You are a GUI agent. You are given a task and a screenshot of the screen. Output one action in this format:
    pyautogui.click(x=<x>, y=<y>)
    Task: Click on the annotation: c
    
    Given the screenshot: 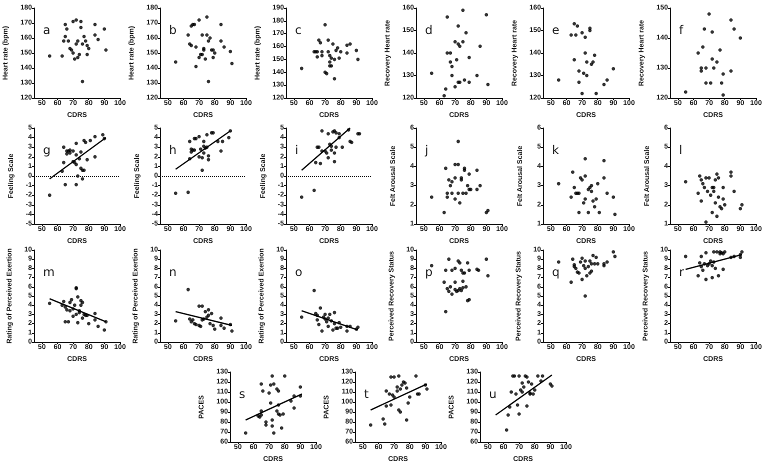 What is the action you would take?
    pyautogui.click(x=298, y=30)
    